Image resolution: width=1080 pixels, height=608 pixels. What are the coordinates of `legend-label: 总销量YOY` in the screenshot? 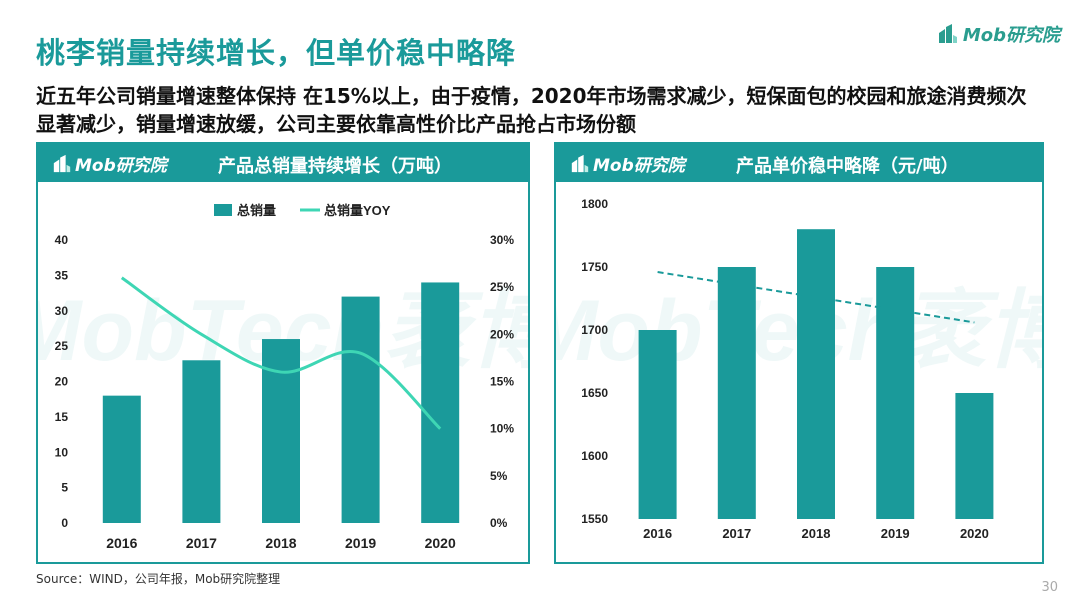 It's located at (357, 210).